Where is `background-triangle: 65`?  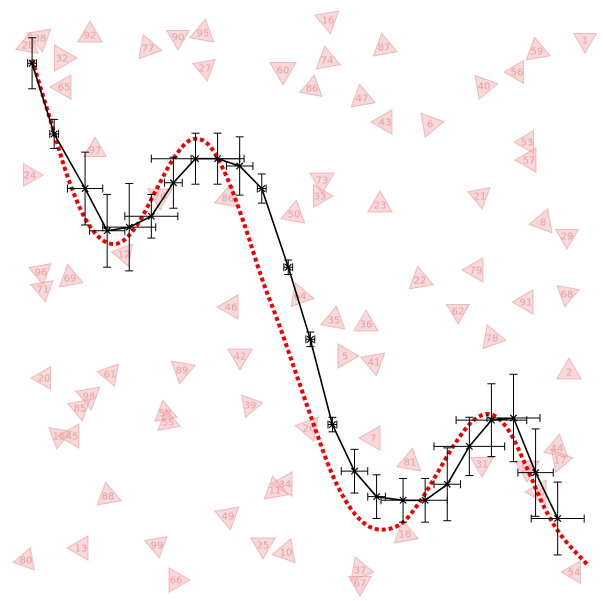
background-triangle: 65 is located at coordinates (60, 87).